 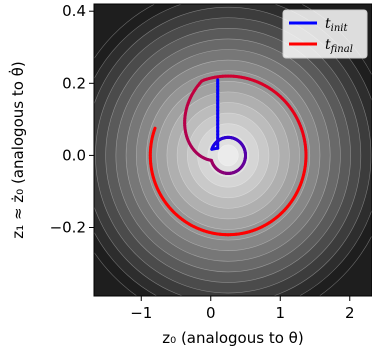 I want to click on y-tick-label: 0.2, so click(x=74, y=83).